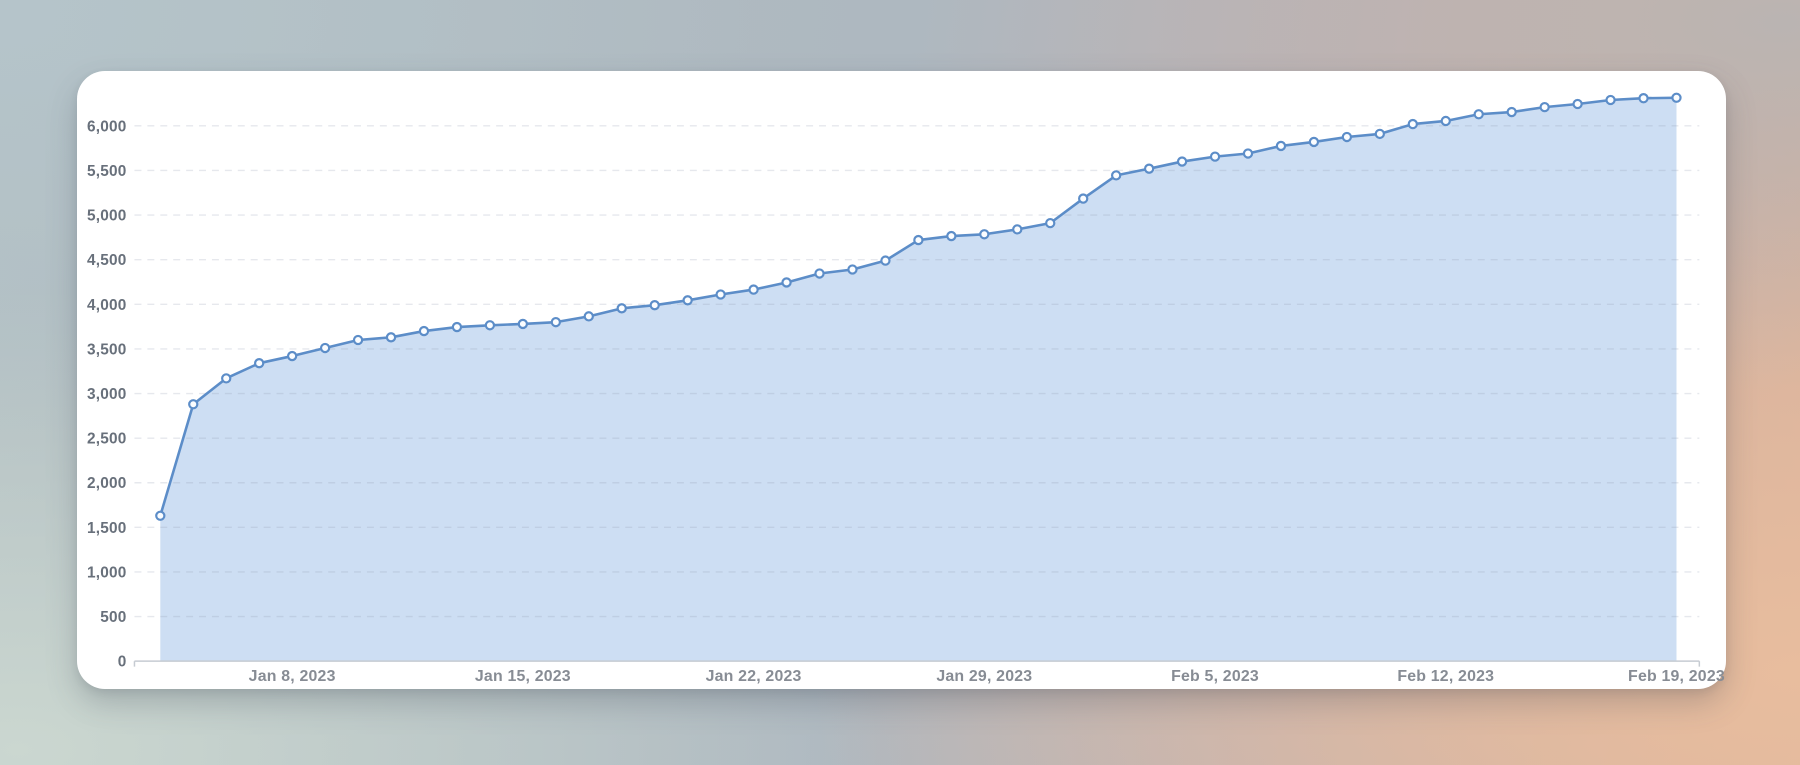 The image size is (1800, 765). I want to click on y-axis-tick-label: 5,500, so click(107, 171).